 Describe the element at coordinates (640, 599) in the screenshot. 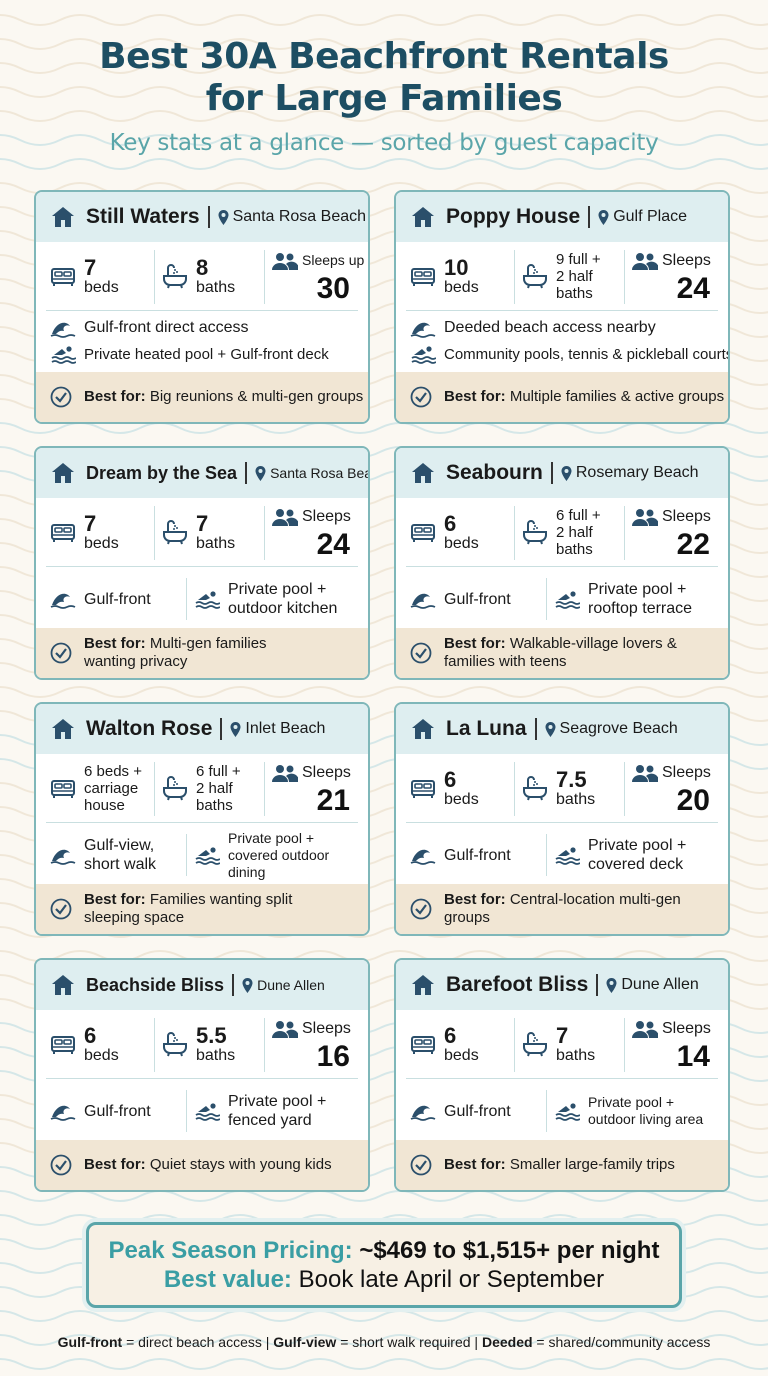

I see `feature-pool-text: Private pool + rooftop terrace` at that location.